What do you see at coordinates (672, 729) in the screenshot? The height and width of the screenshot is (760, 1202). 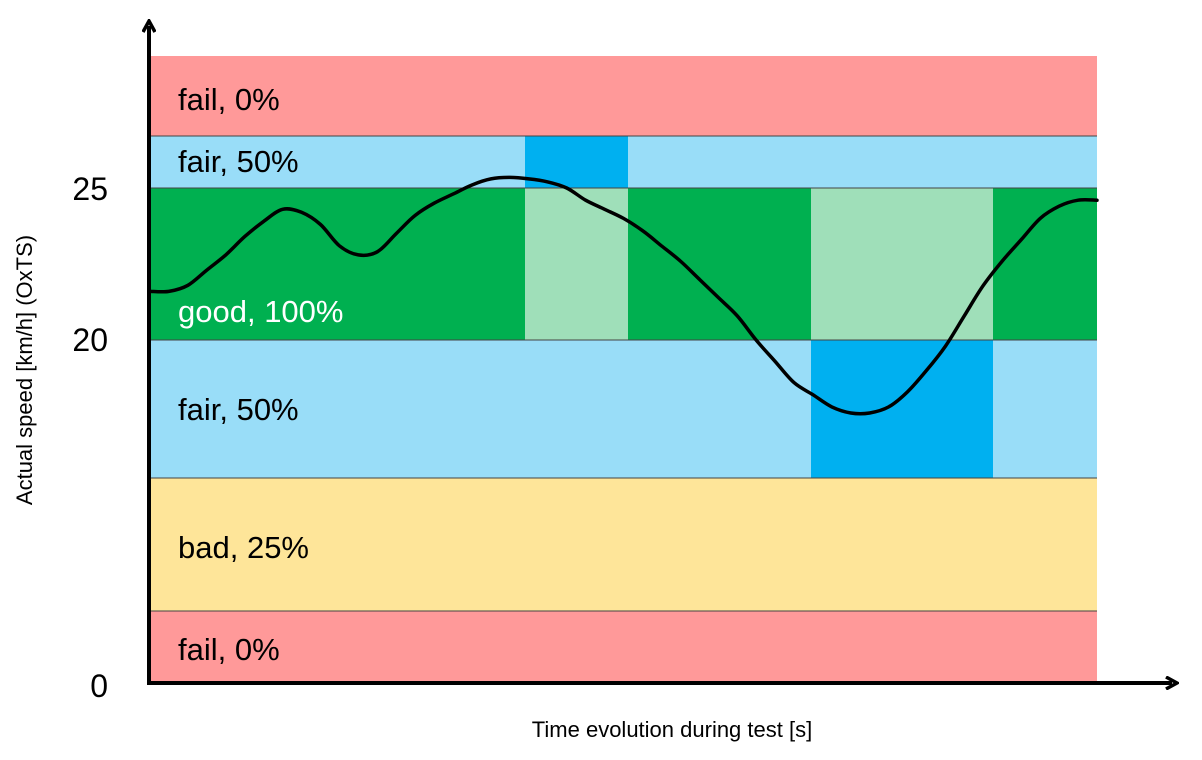 I see `x-axis-title: Time evolution during test [s]` at bounding box center [672, 729].